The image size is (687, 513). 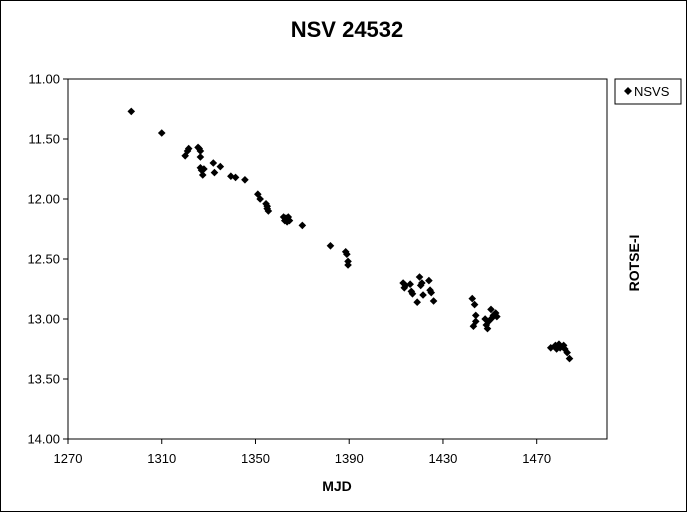 I want to click on y-tick-label: 11.00, so click(x=44, y=79).